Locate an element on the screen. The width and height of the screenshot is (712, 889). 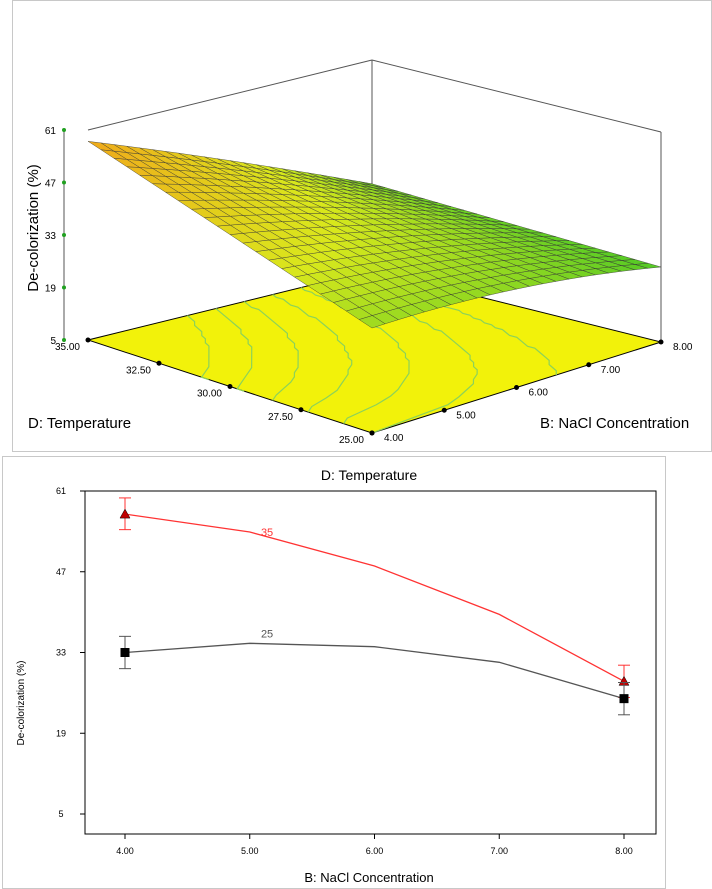
z-tick-label: 47 is located at coordinates (51, 184).